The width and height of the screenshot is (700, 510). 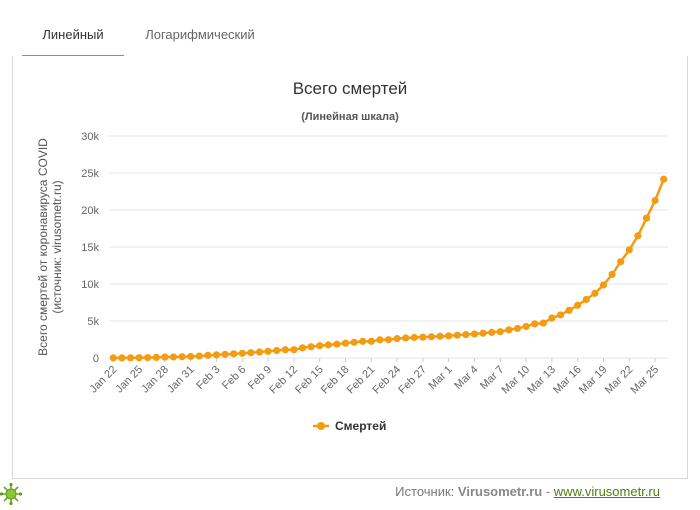 What do you see at coordinates (360, 426) in the screenshot?
I see `legend-label: Смертей` at bounding box center [360, 426].